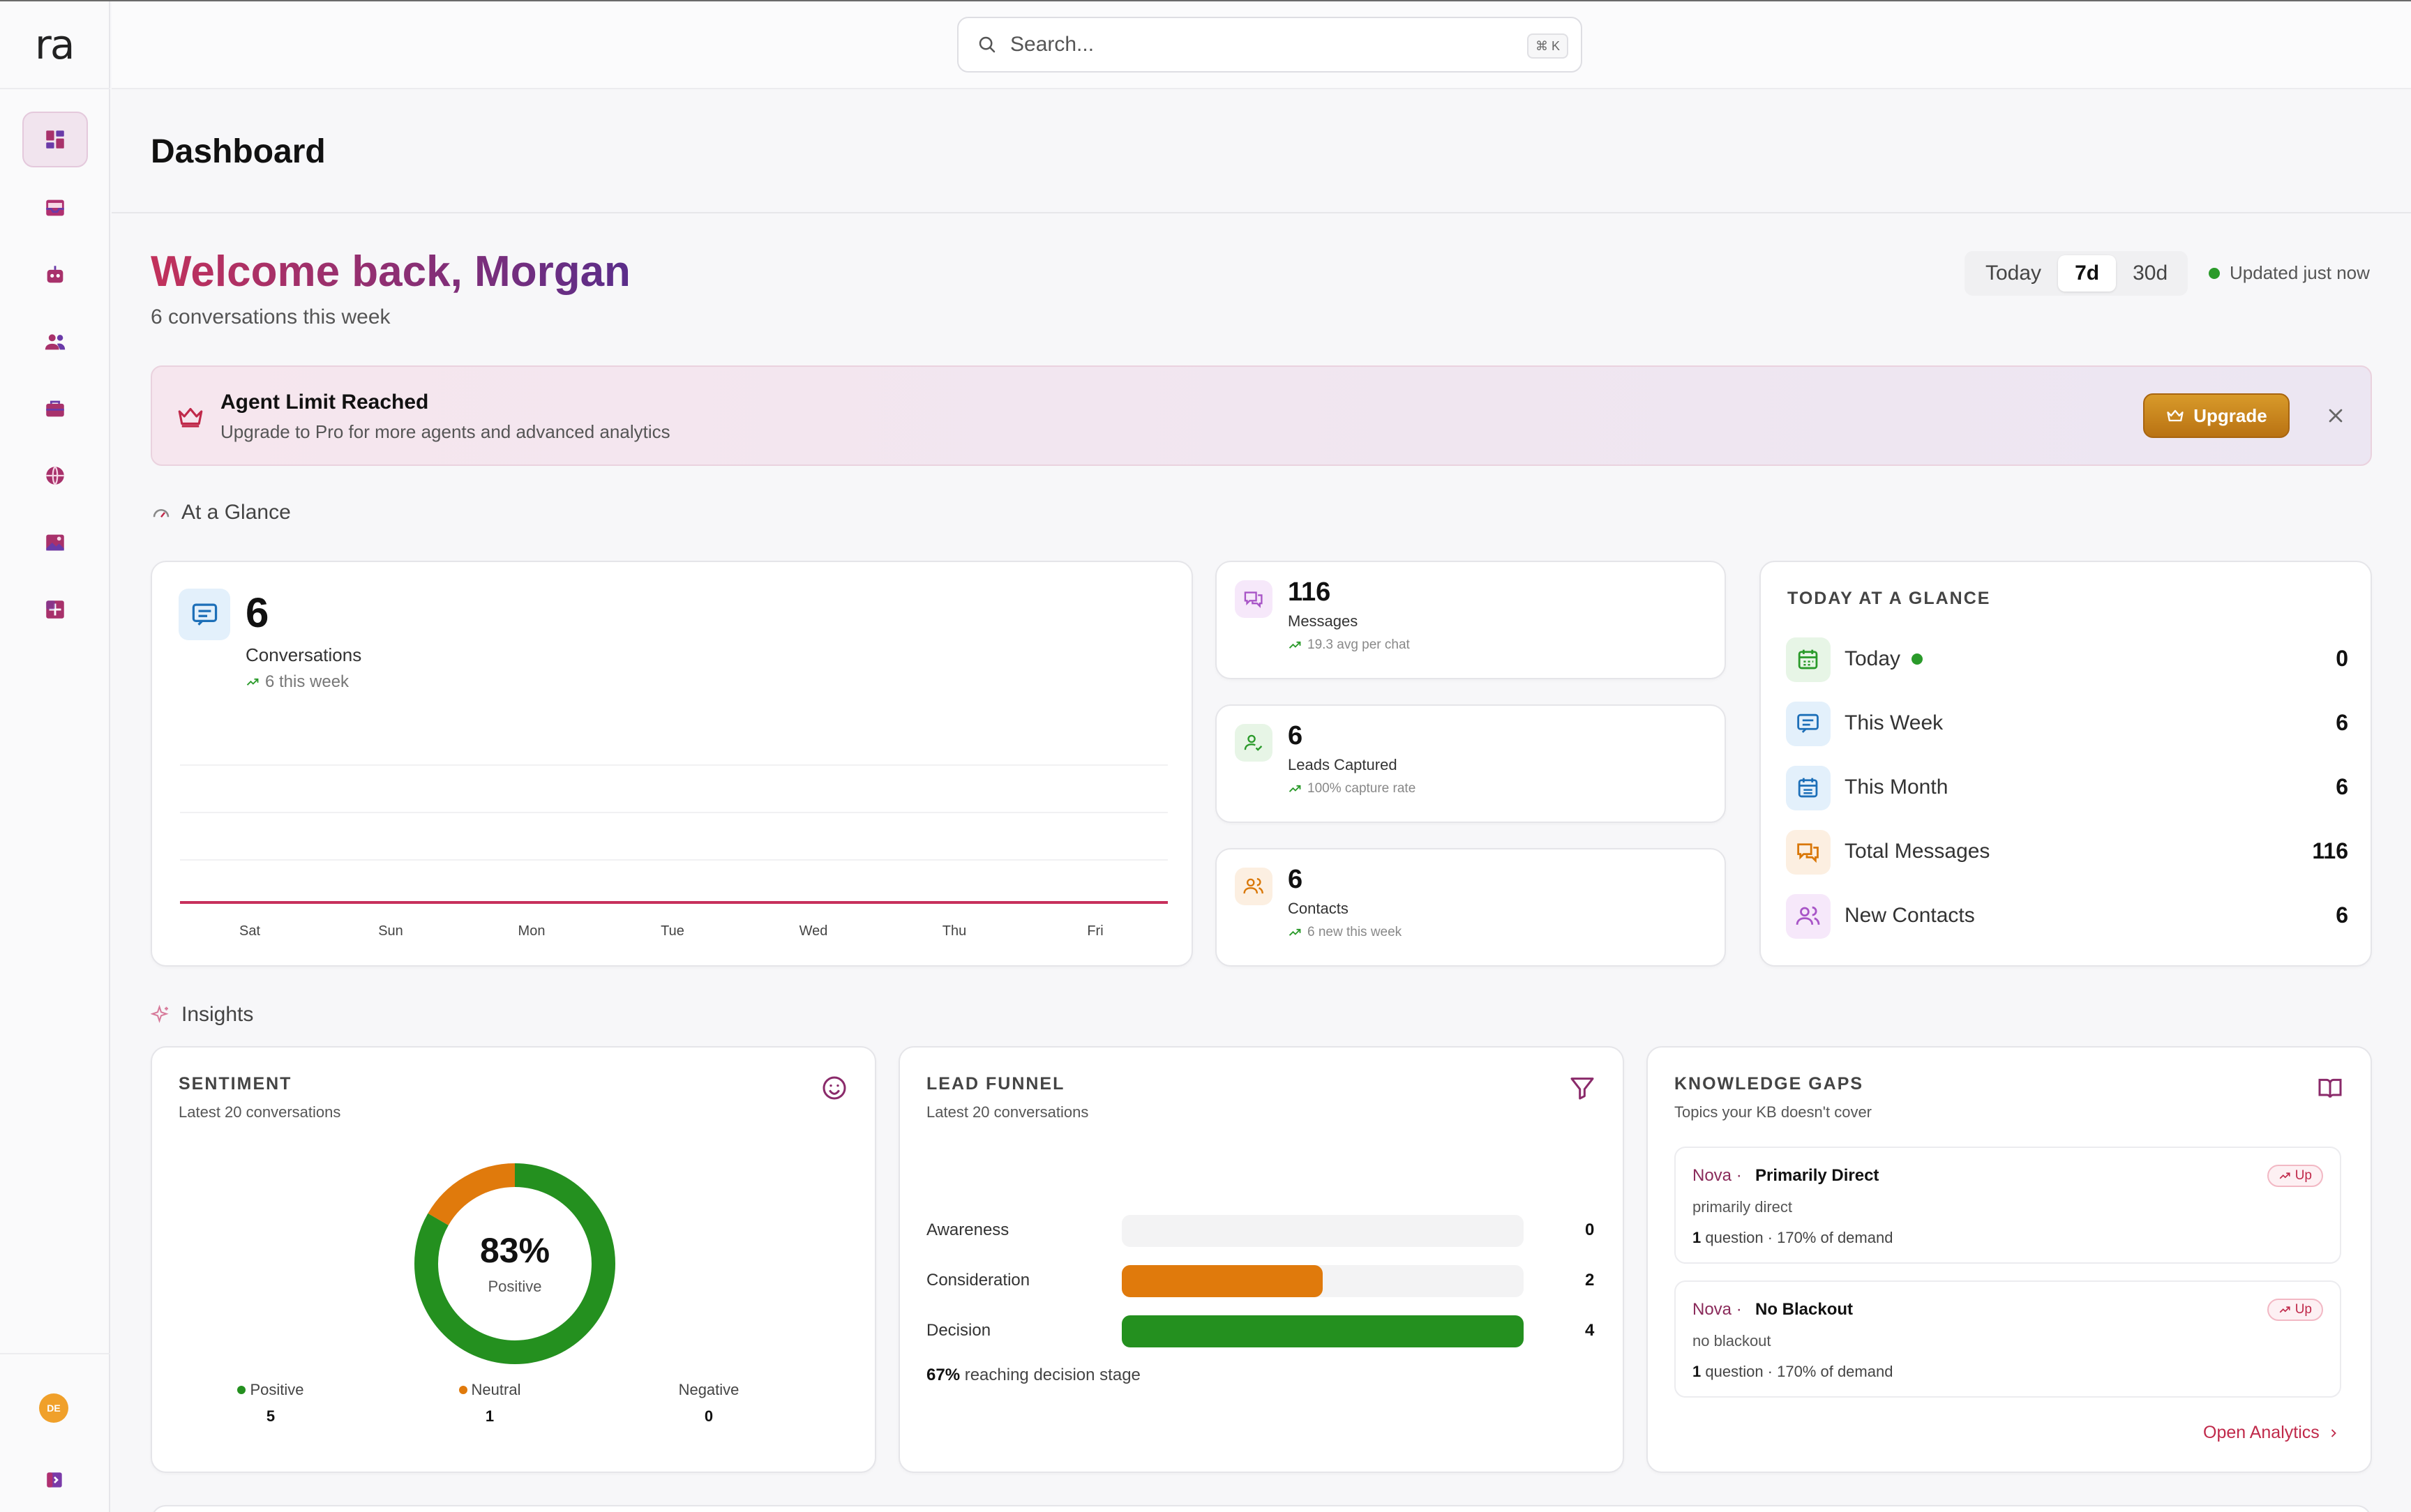 The height and width of the screenshot is (1512, 2411). What do you see at coordinates (1917, 851) in the screenshot?
I see `glance-label: Total Messages` at bounding box center [1917, 851].